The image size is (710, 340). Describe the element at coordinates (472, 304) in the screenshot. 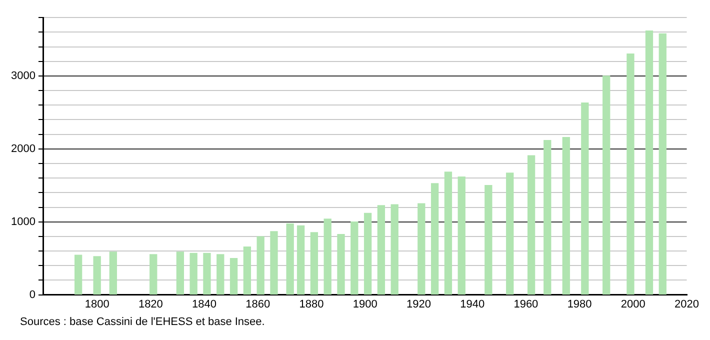

I see `x-tick-label: 1940` at that location.